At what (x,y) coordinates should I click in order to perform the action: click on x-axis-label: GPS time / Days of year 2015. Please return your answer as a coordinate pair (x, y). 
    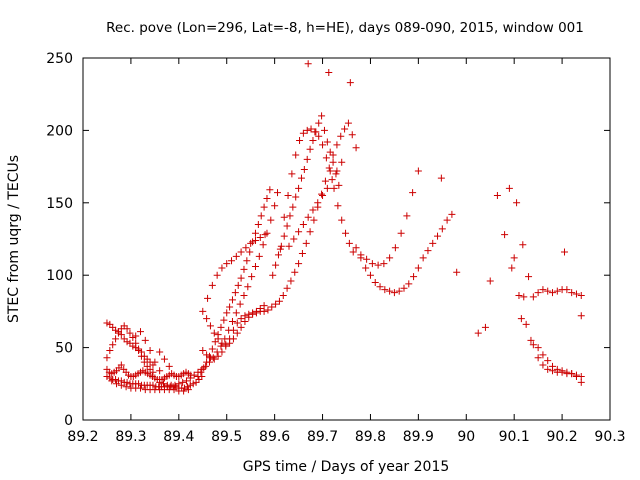
    Looking at the image, I should click on (346, 467).